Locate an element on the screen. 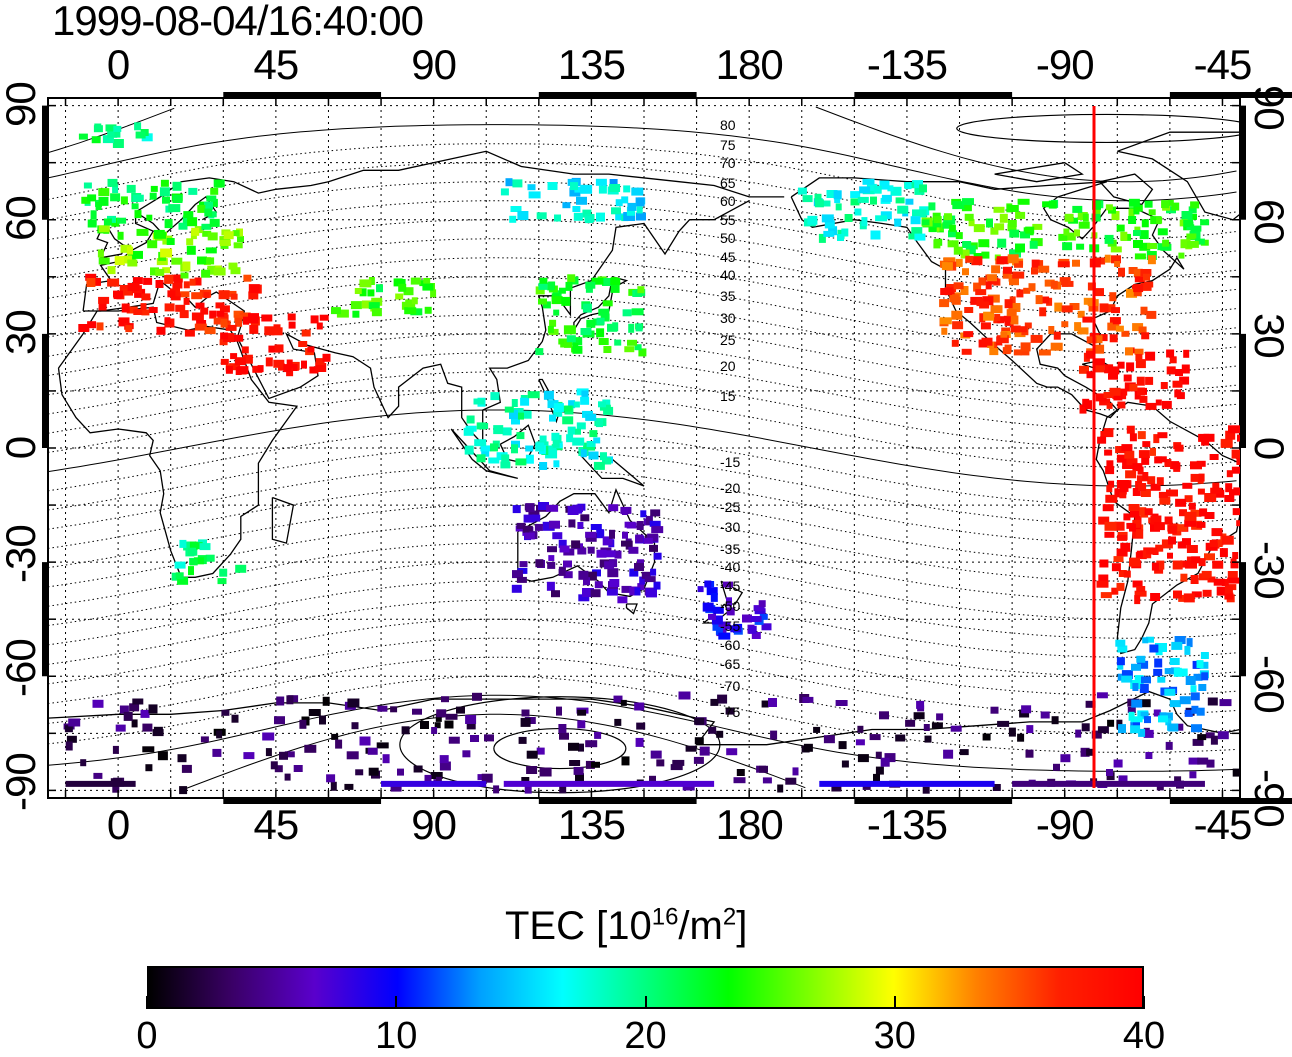 The image size is (1292, 1057). mlat-label: 30 is located at coordinates (728, 318).